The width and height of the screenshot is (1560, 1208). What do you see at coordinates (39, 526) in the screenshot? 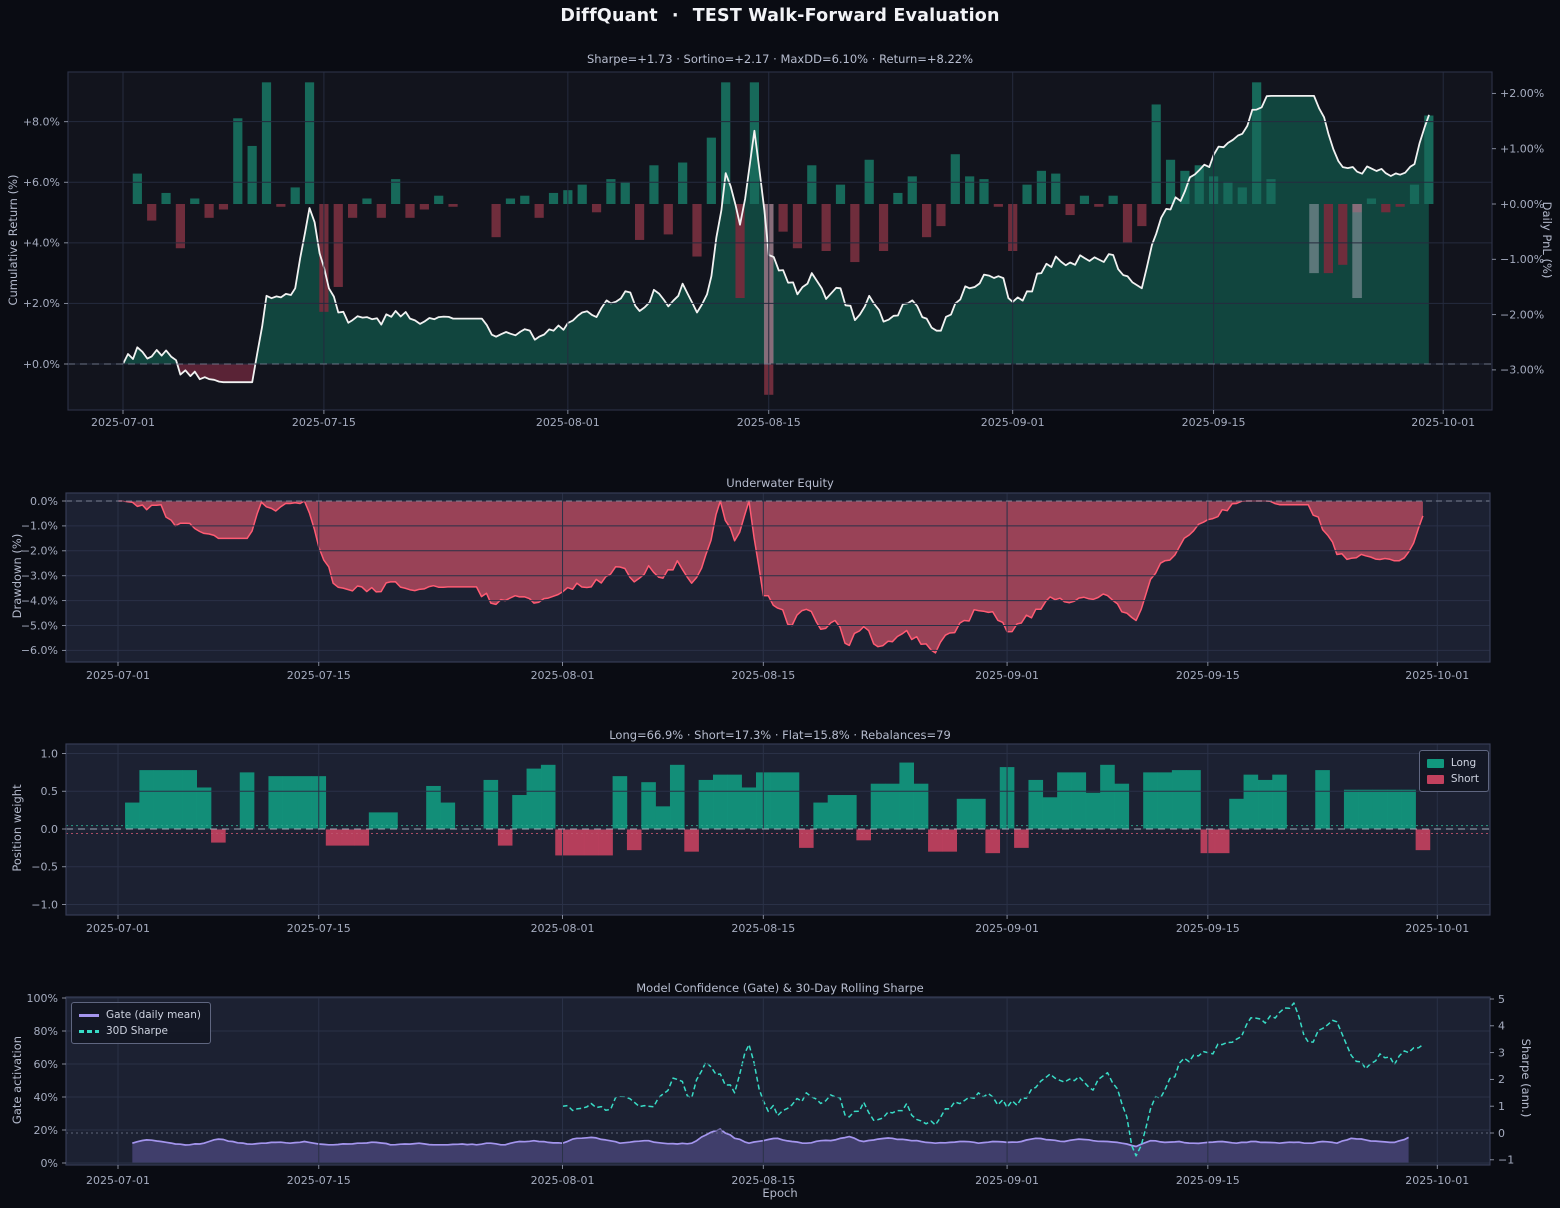
I see `svg-text: −1.0%` at bounding box center [39, 526].